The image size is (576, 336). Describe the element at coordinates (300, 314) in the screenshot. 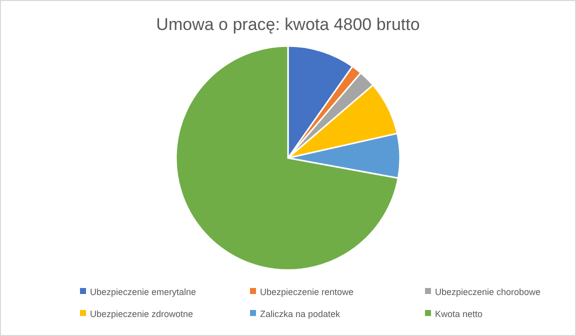

I see `legend-label: Zaliczka na podatek` at that location.